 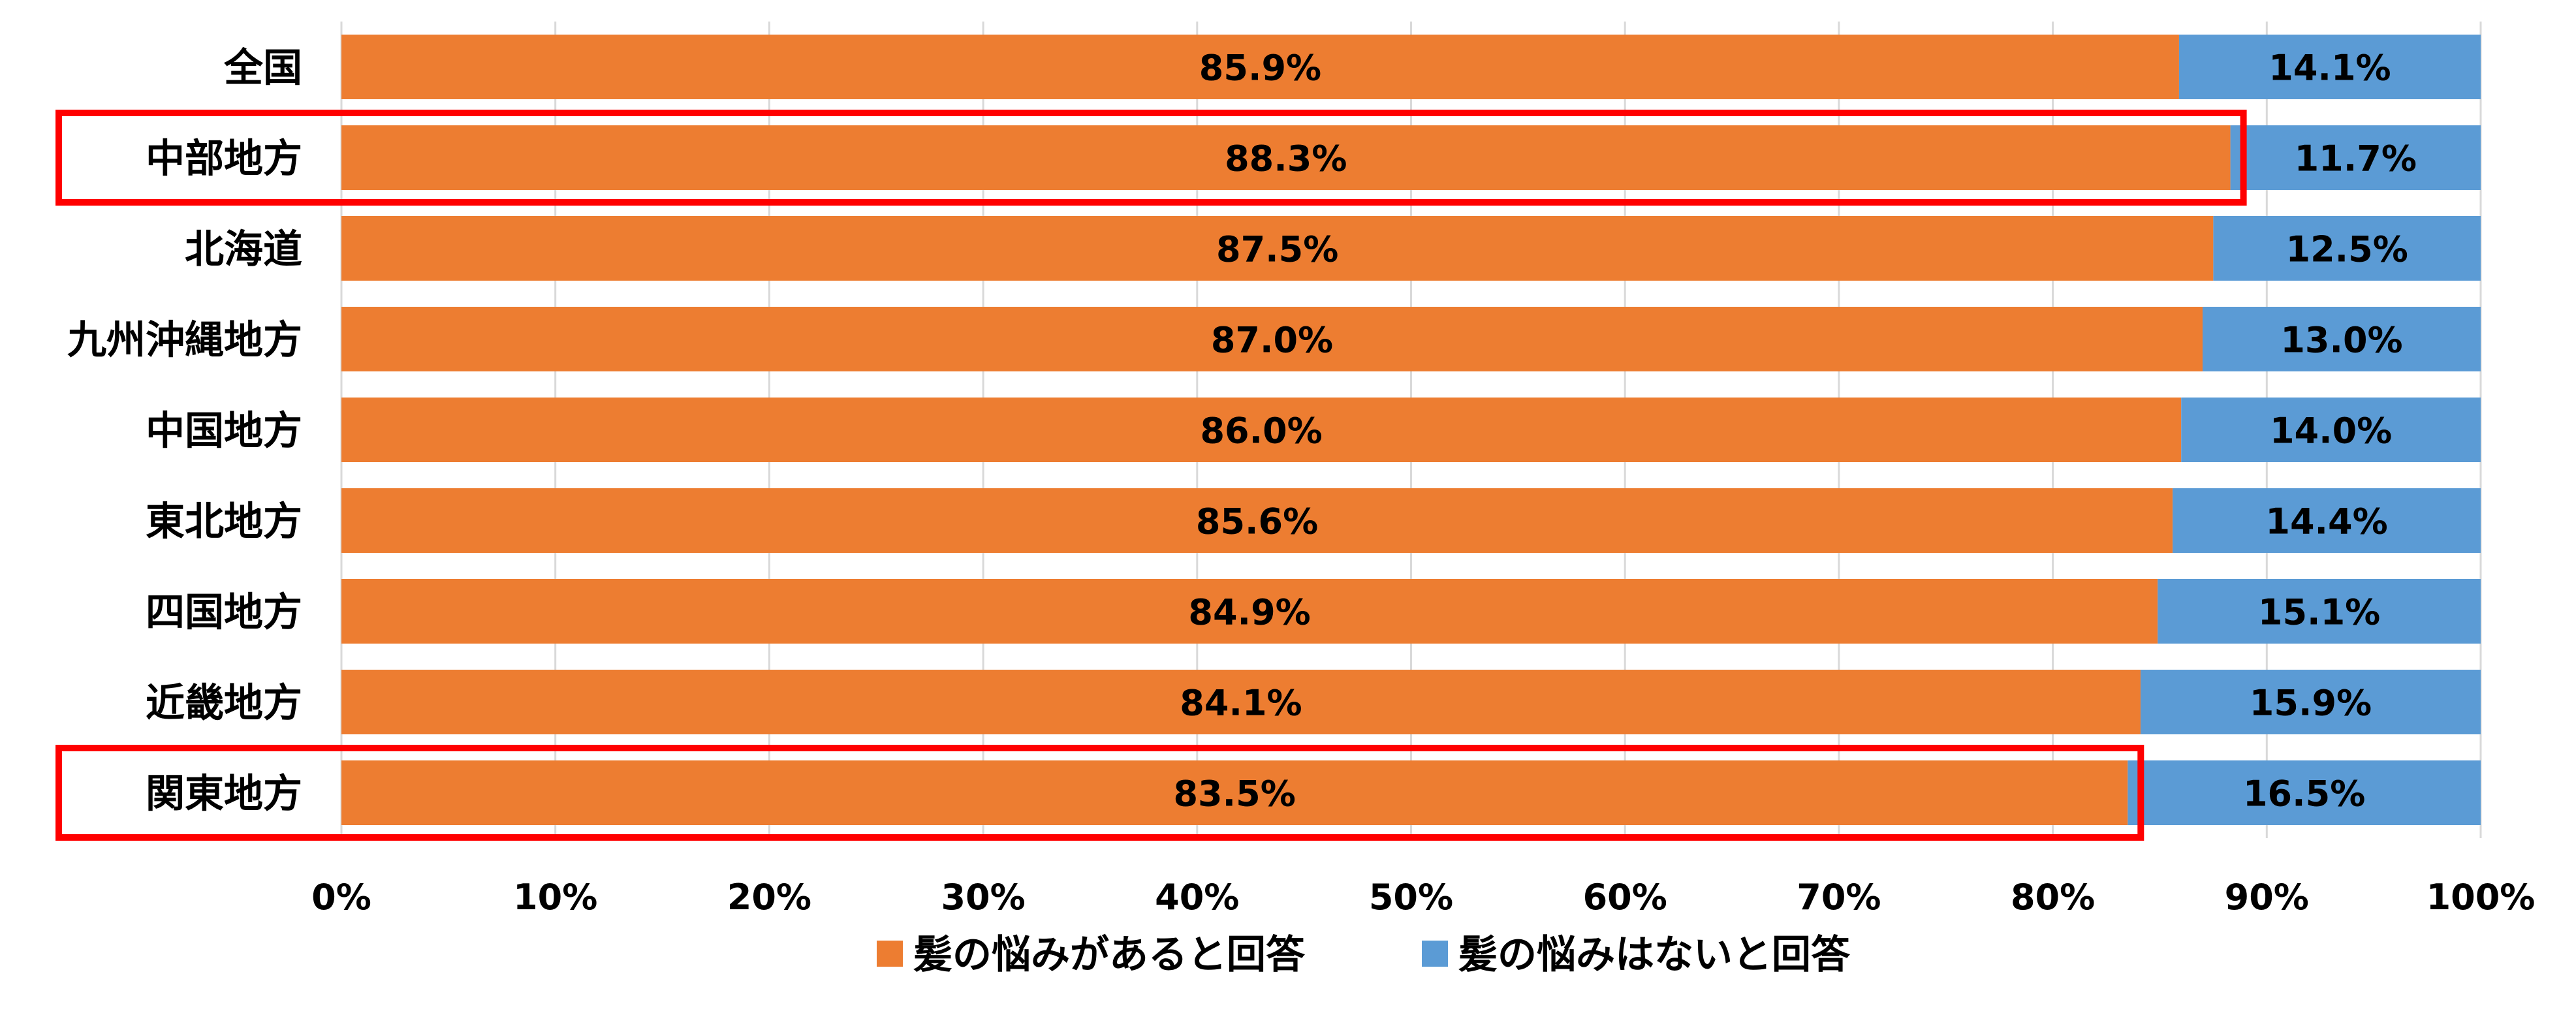 I want to click on category-label: 中国地方, so click(x=224, y=432).